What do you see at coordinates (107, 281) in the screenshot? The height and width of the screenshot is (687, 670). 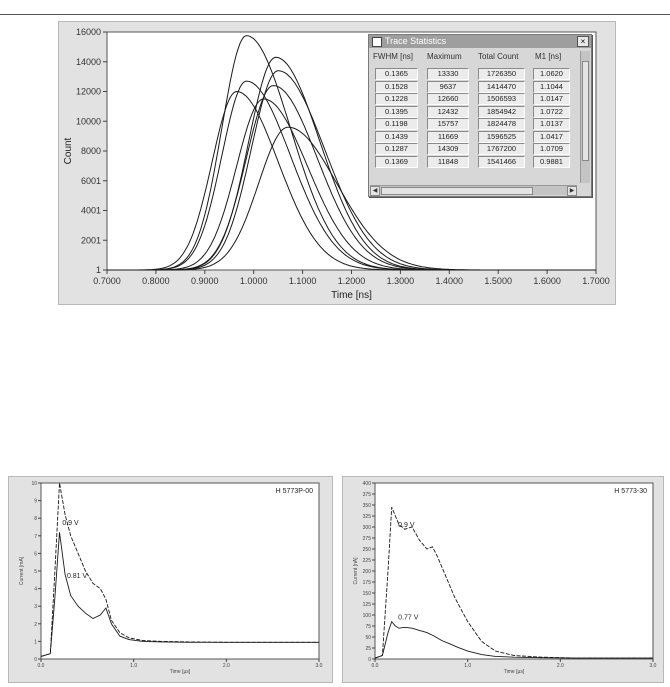 I see `x-tick-label: 0.7000` at bounding box center [107, 281].